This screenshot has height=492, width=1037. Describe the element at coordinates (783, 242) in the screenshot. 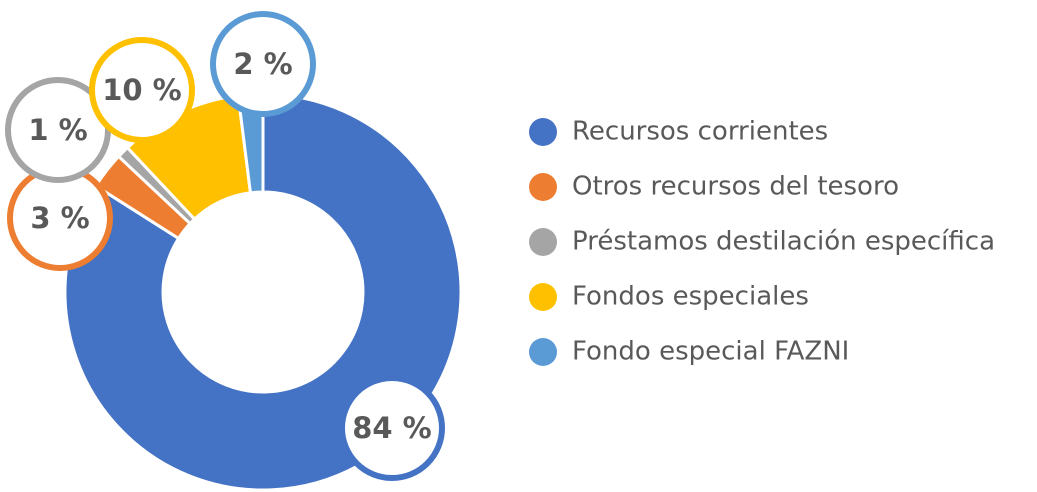

I see `legend-label: Préstamos destilación específica` at that location.